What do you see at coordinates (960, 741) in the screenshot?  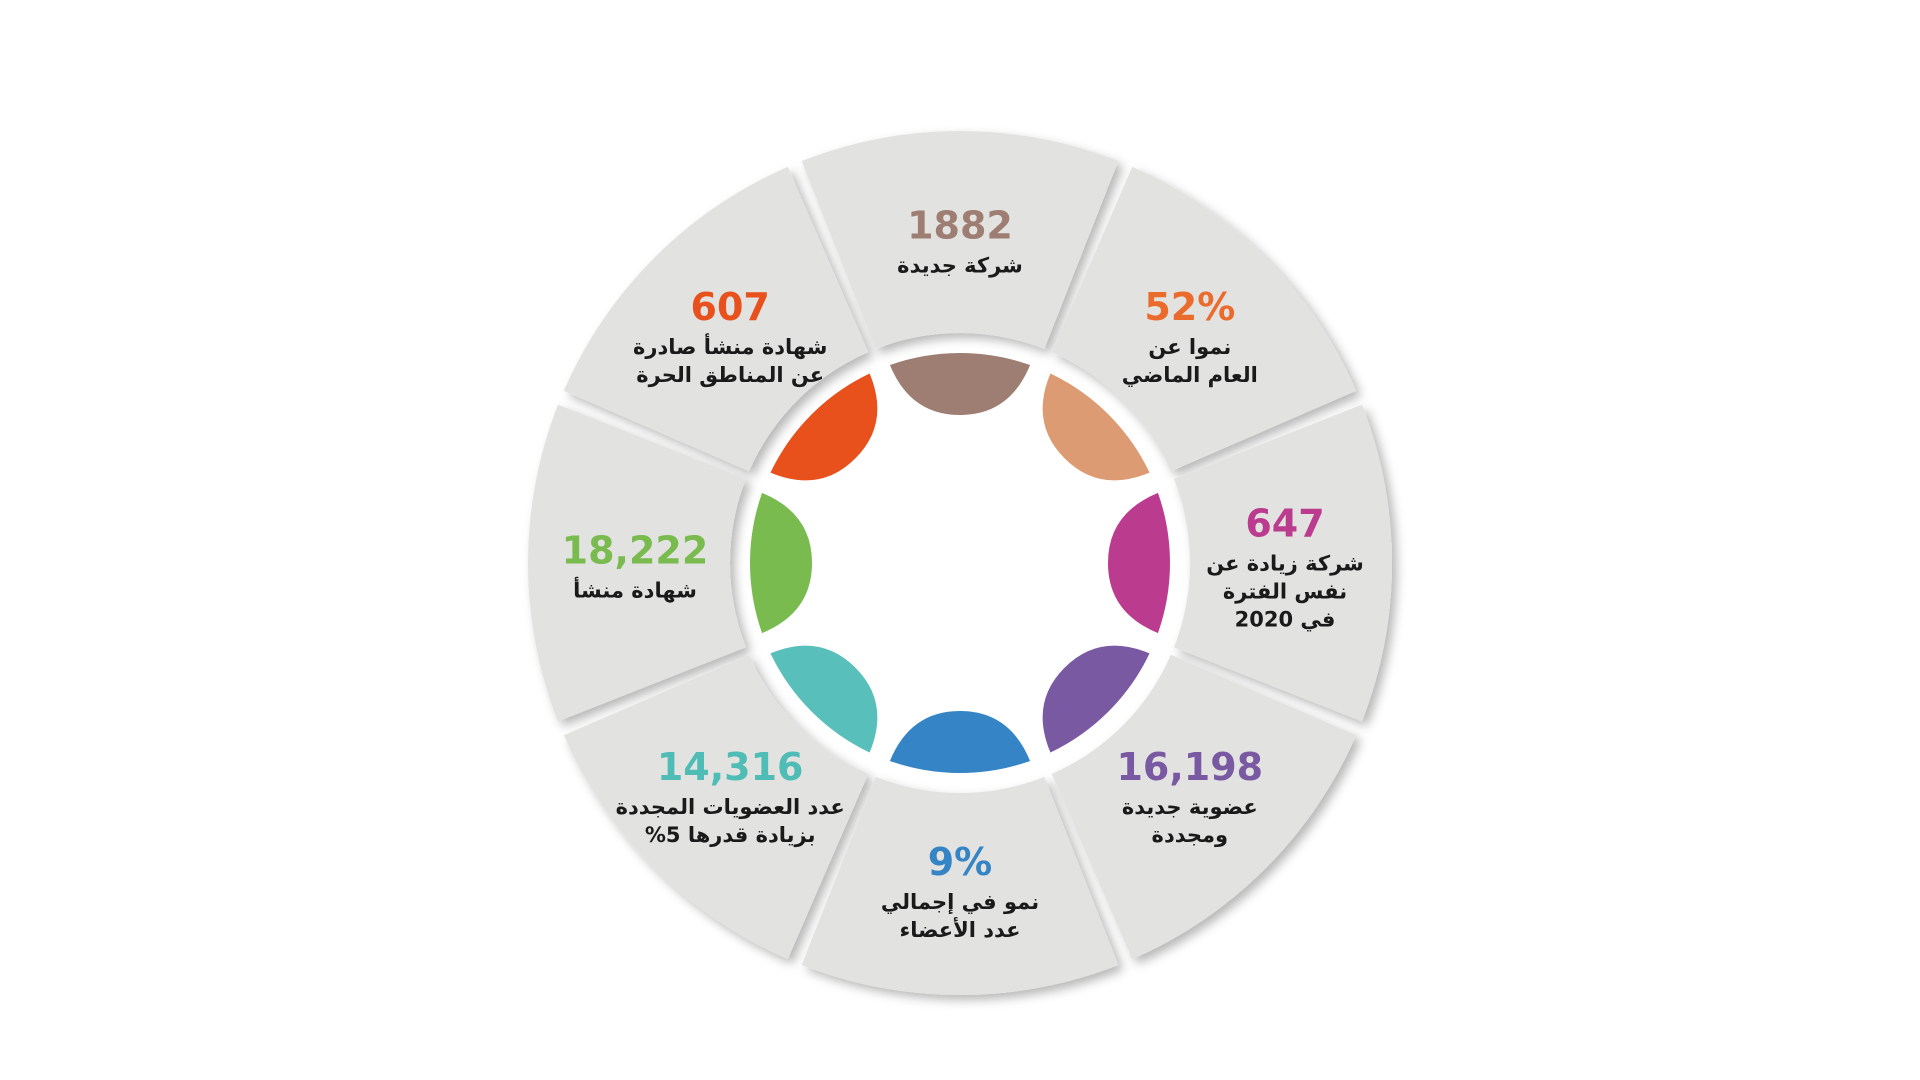 I see `petal-total-members-growth` at bounding box center [960, 741].